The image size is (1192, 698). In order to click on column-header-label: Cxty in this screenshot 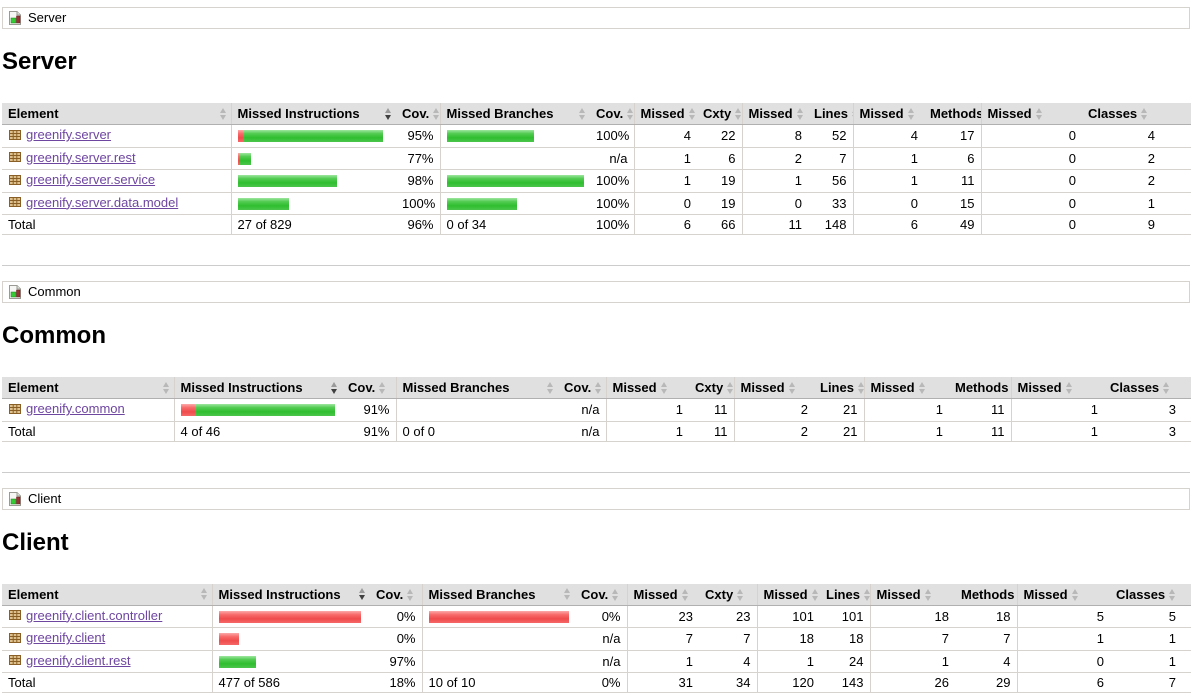, I will do `click(717, 113)`.